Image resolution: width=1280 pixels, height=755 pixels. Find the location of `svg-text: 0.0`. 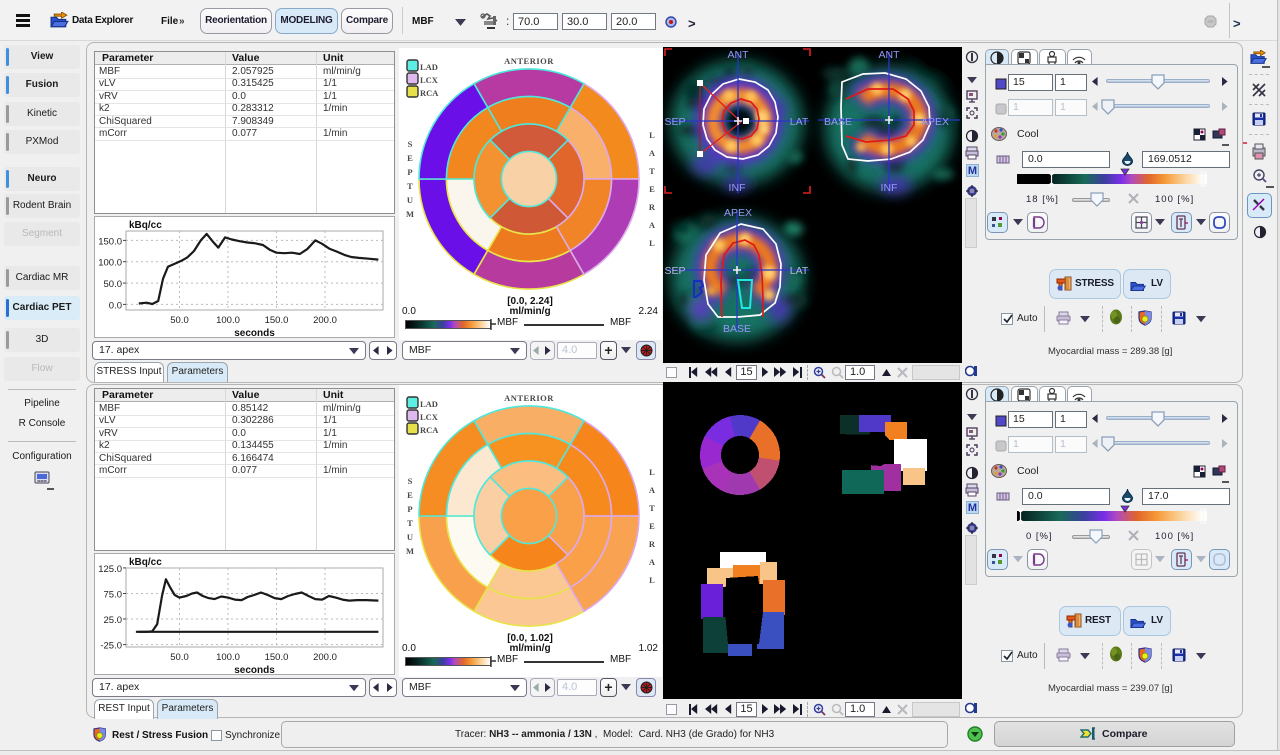

svg-text: 0.0 is located at coordinates (115, 305).